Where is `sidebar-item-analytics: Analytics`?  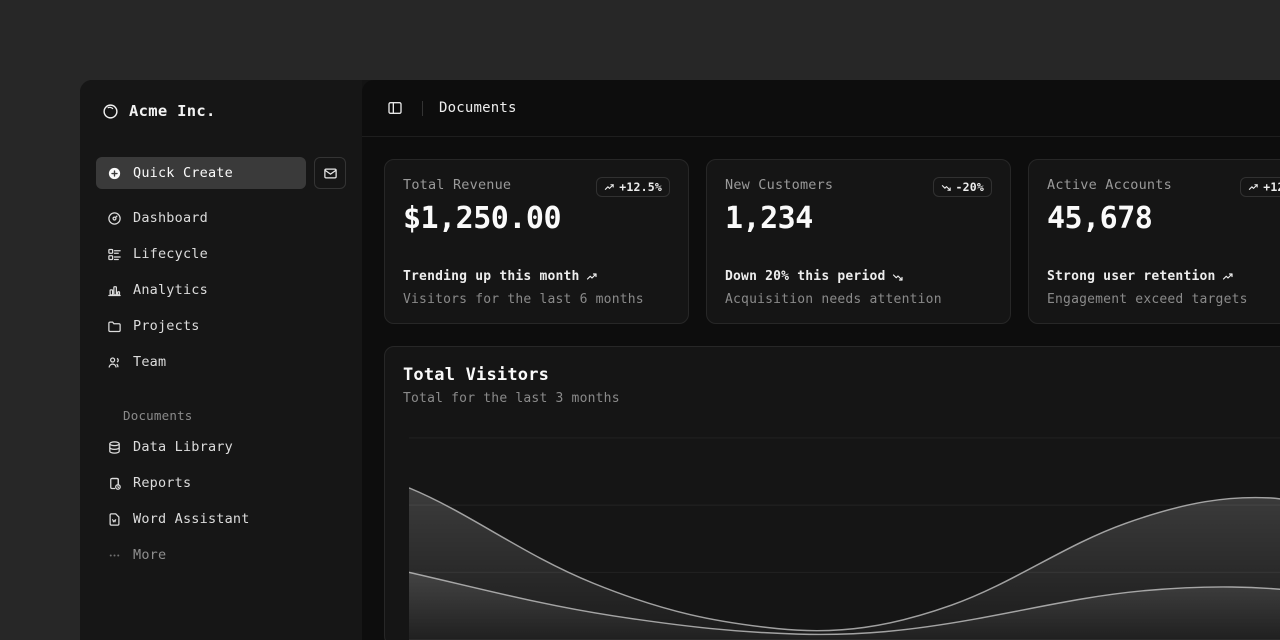
sidebar-item-analytics: Analytics is located at coordinates (221, 290).